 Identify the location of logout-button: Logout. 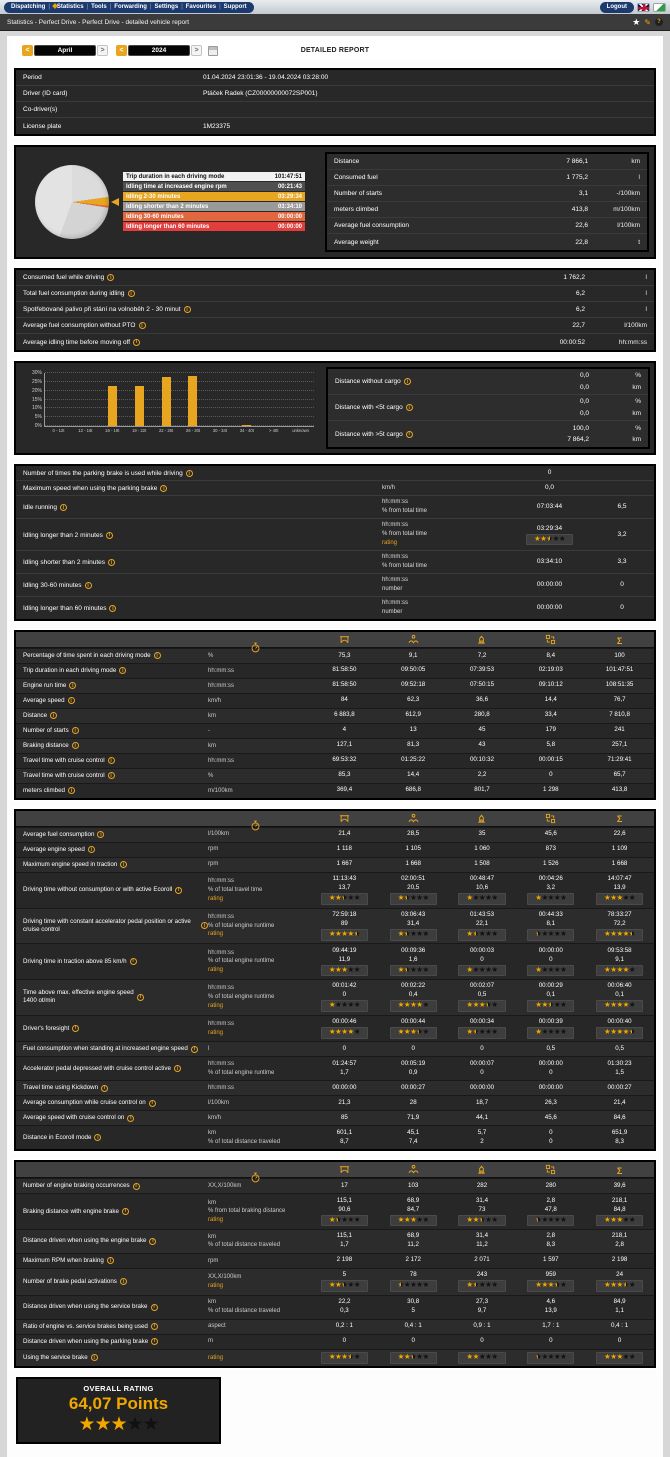
(616, 7).